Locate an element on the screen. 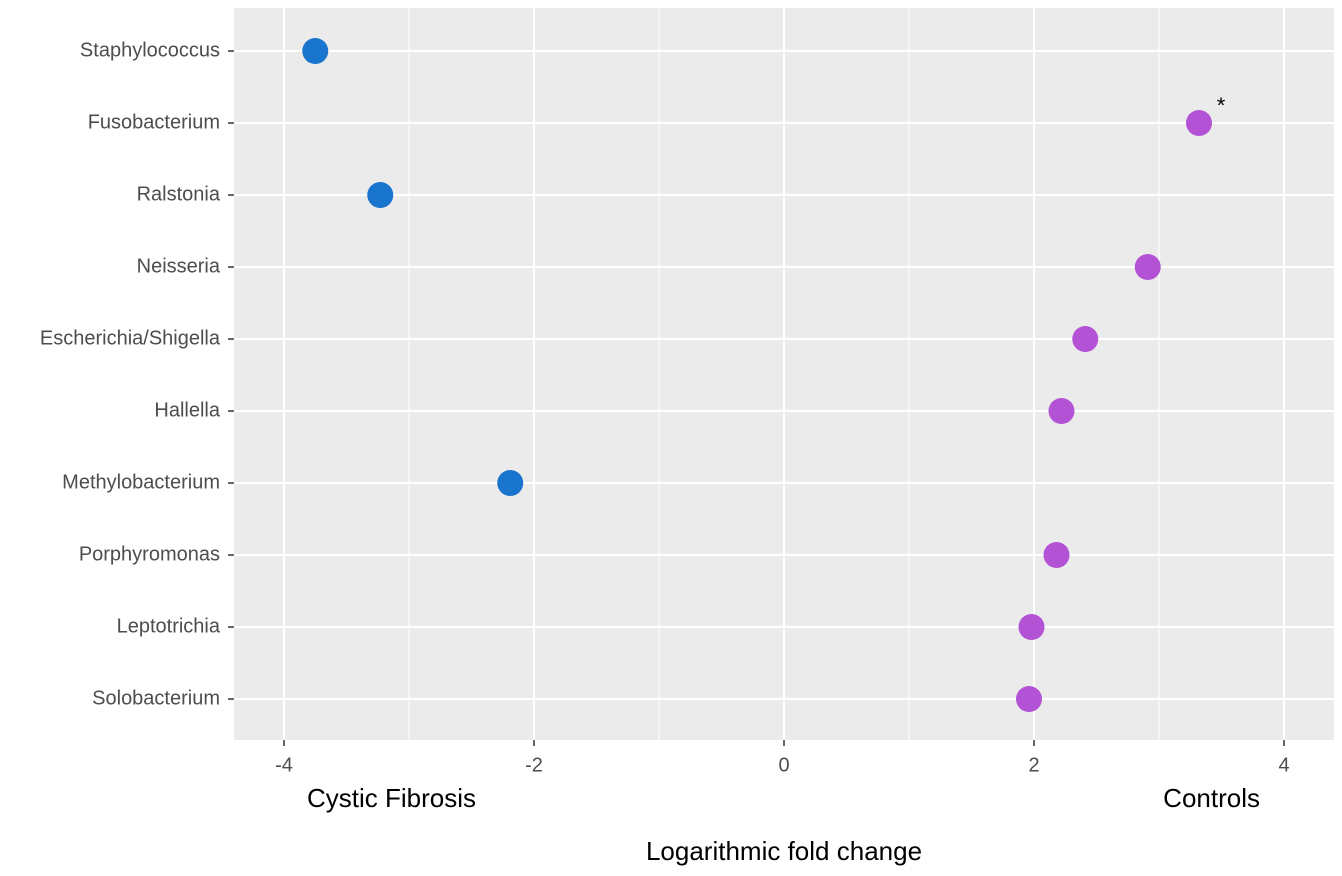 This screenshot has height=876, width=1342. y-tick-label: Solobacterium is located at coordinates (156, 698).